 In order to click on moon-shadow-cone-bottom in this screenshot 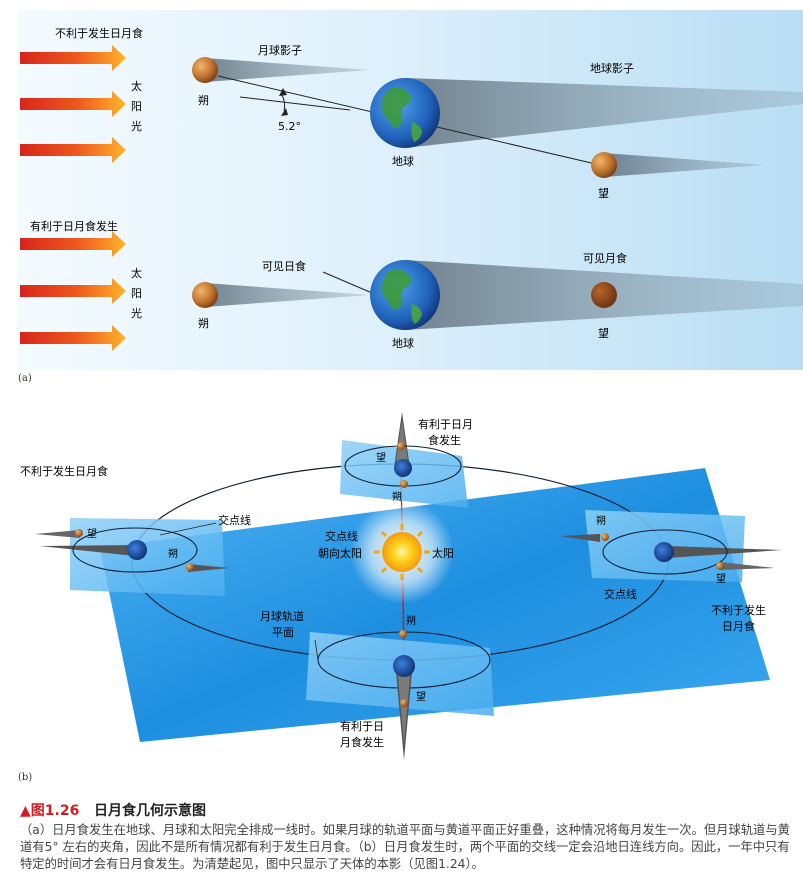, I will do `click(287, 295)`.